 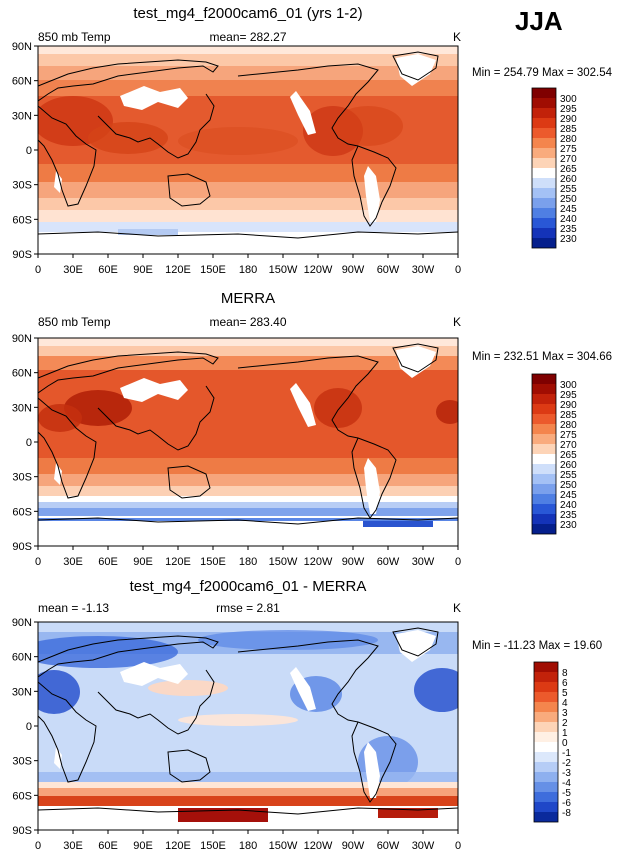 What do you see at coordinates (73, 846) in the screenshot?
I see `lon-tick-label: 30E` at bounding box center [73, 846].